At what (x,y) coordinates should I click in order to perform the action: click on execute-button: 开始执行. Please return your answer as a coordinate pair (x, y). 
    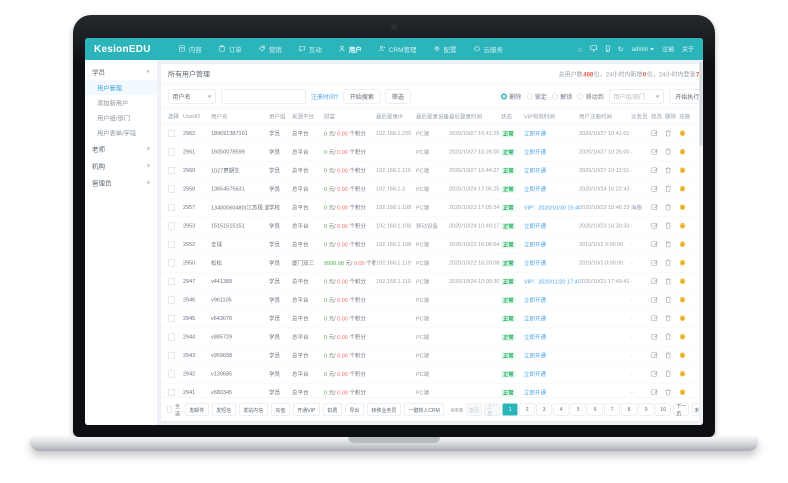
    Looking at the image, I should click on (685, 96).